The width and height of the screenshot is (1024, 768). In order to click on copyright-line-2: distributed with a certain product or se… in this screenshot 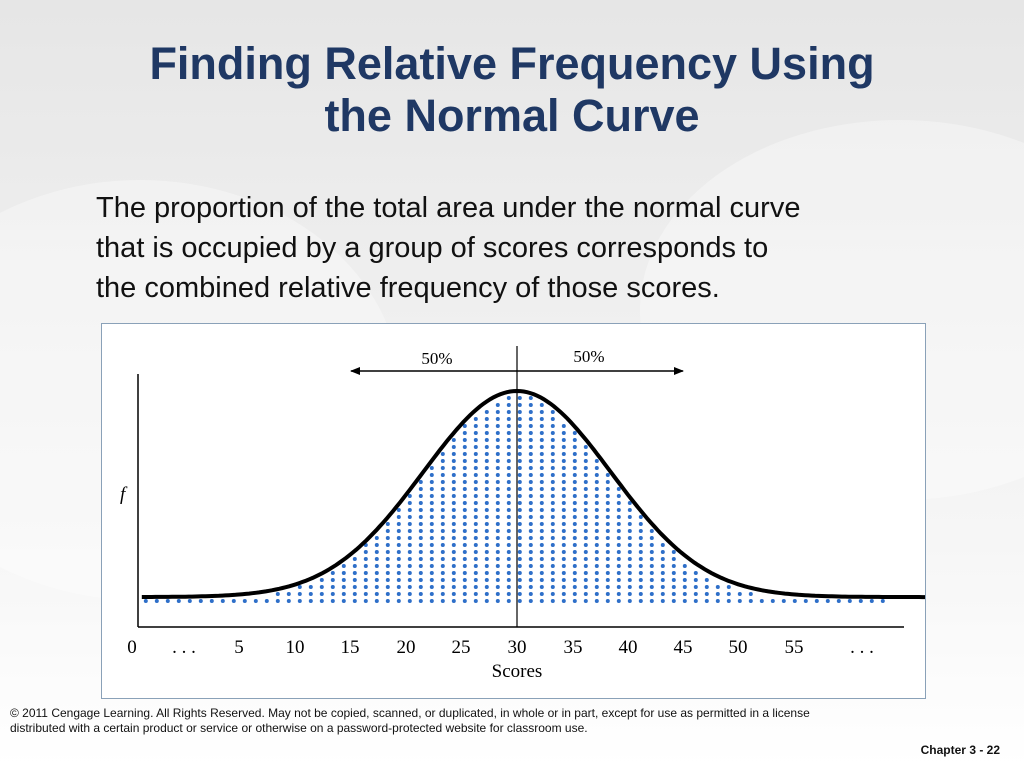, I will do `click(299, 728)`.